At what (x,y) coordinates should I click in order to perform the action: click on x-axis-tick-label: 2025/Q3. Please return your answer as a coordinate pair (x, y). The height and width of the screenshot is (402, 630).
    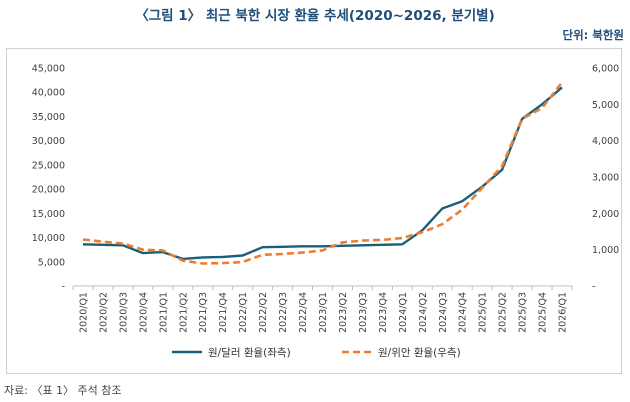
    Looking at the image, I should click on (523, 312).